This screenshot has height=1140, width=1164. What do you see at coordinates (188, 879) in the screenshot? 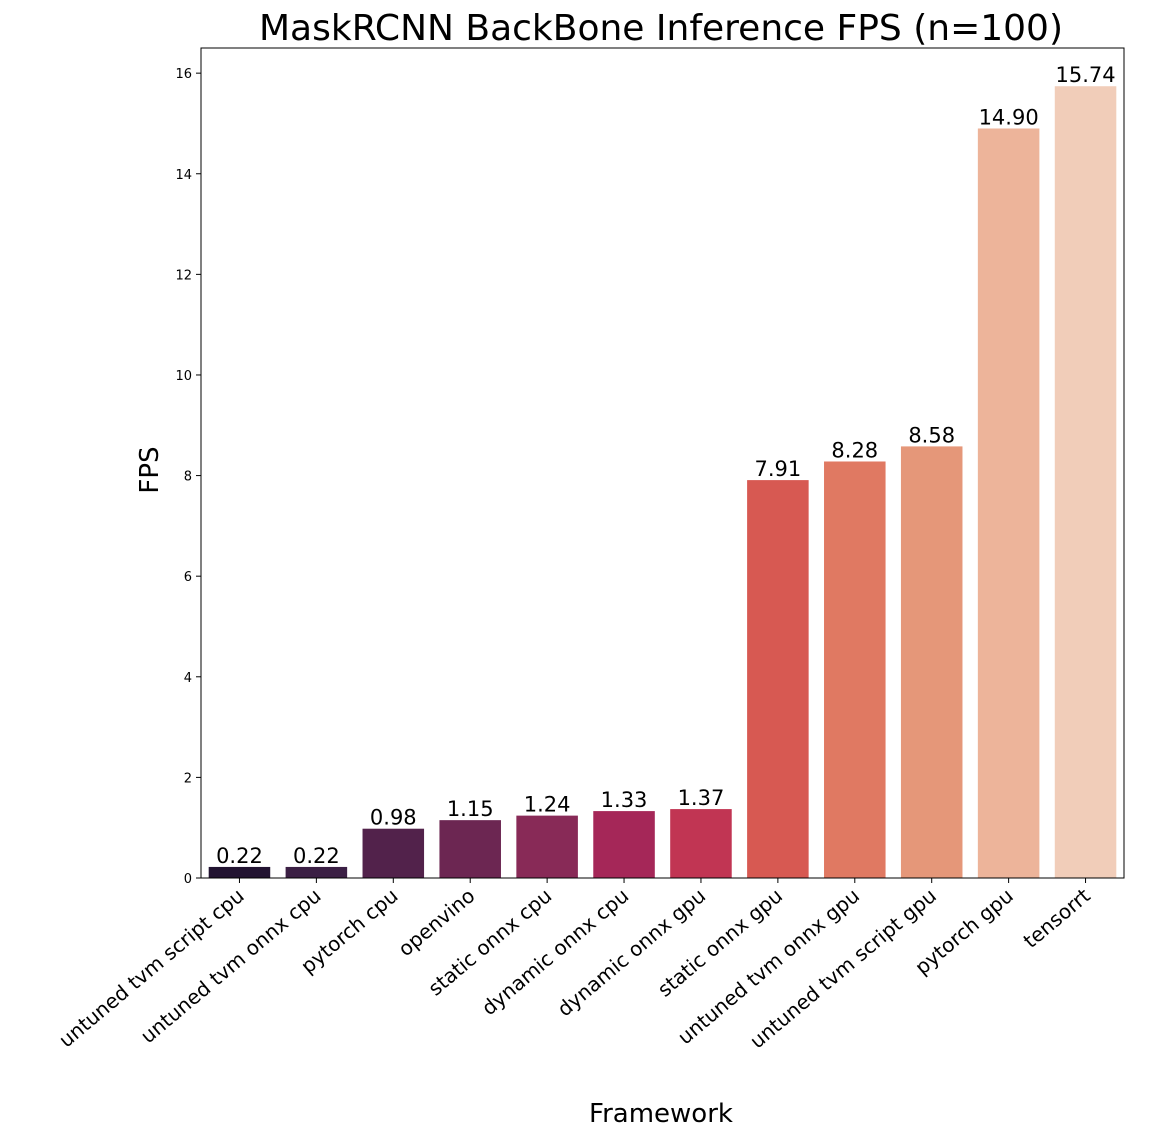
I see `y-tick-label: 0` at bounding box center [188, 879].